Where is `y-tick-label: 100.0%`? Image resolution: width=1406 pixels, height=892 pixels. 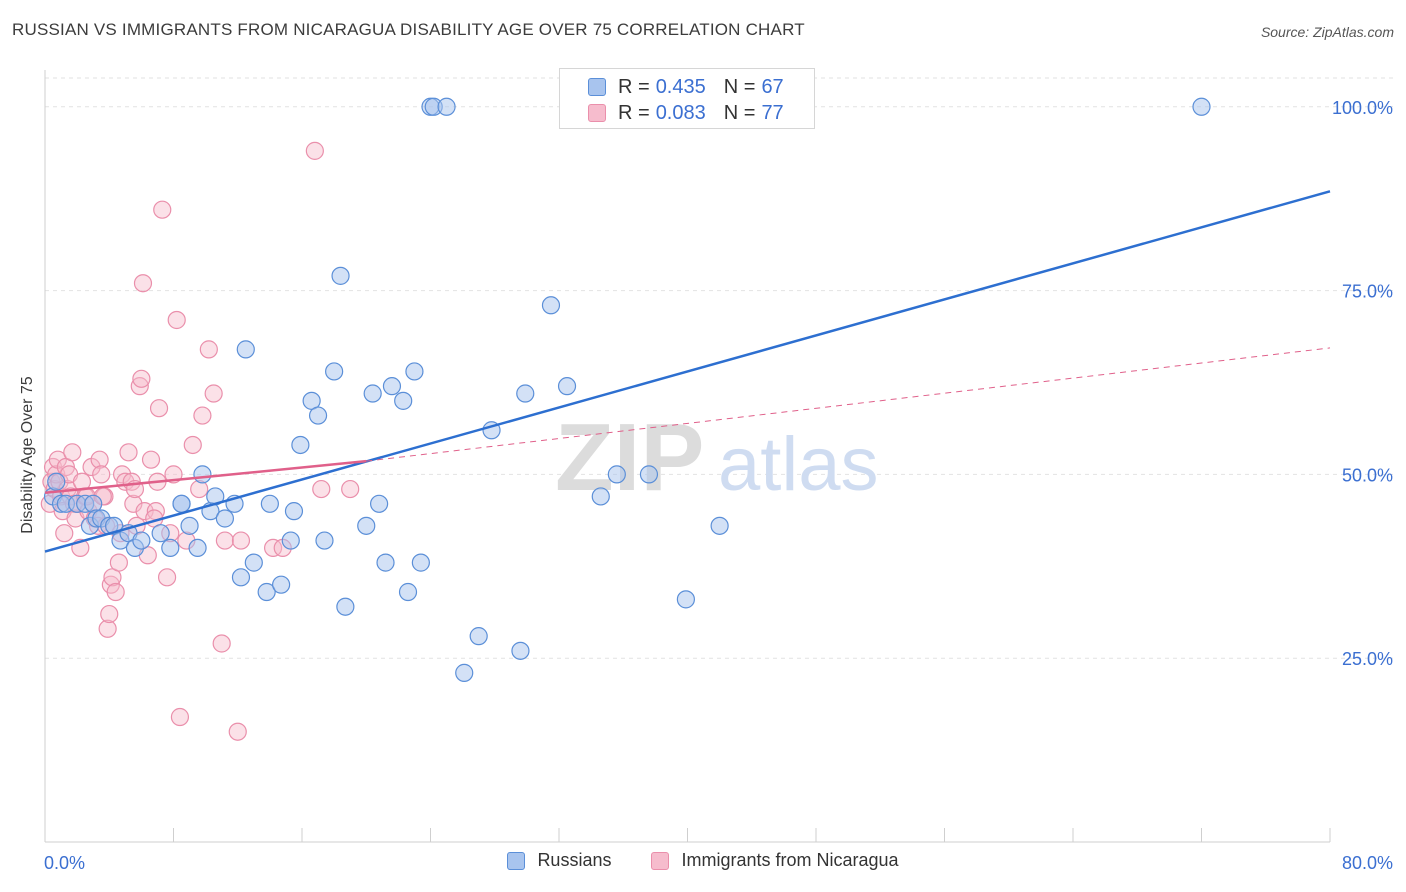
y-tick-label: 100.0% is located at coordinates (1362, 108).